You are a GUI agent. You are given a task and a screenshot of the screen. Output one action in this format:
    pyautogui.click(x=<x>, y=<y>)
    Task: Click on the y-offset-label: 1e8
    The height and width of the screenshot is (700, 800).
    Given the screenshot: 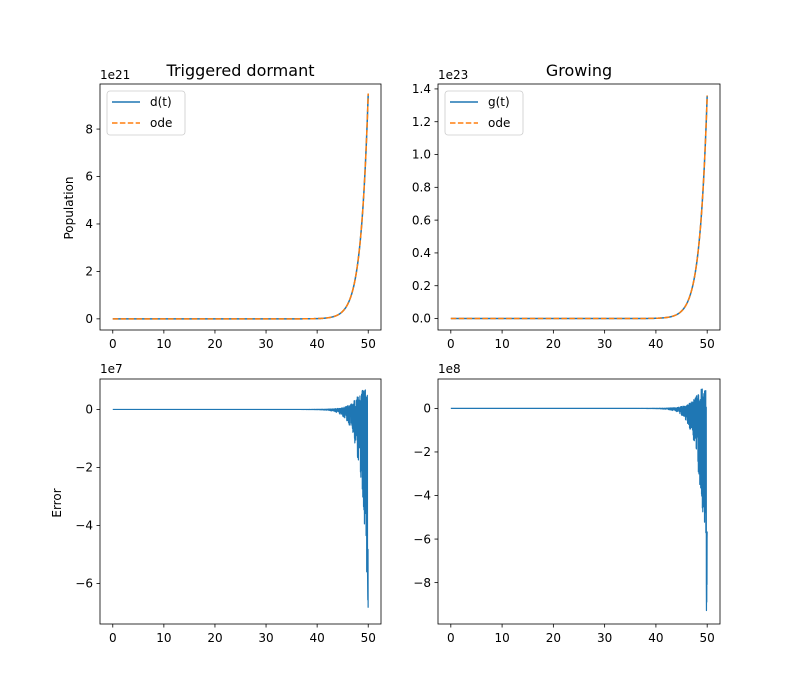 What is the action you would take?
    pyautogui.click(x=449, y=369)
    